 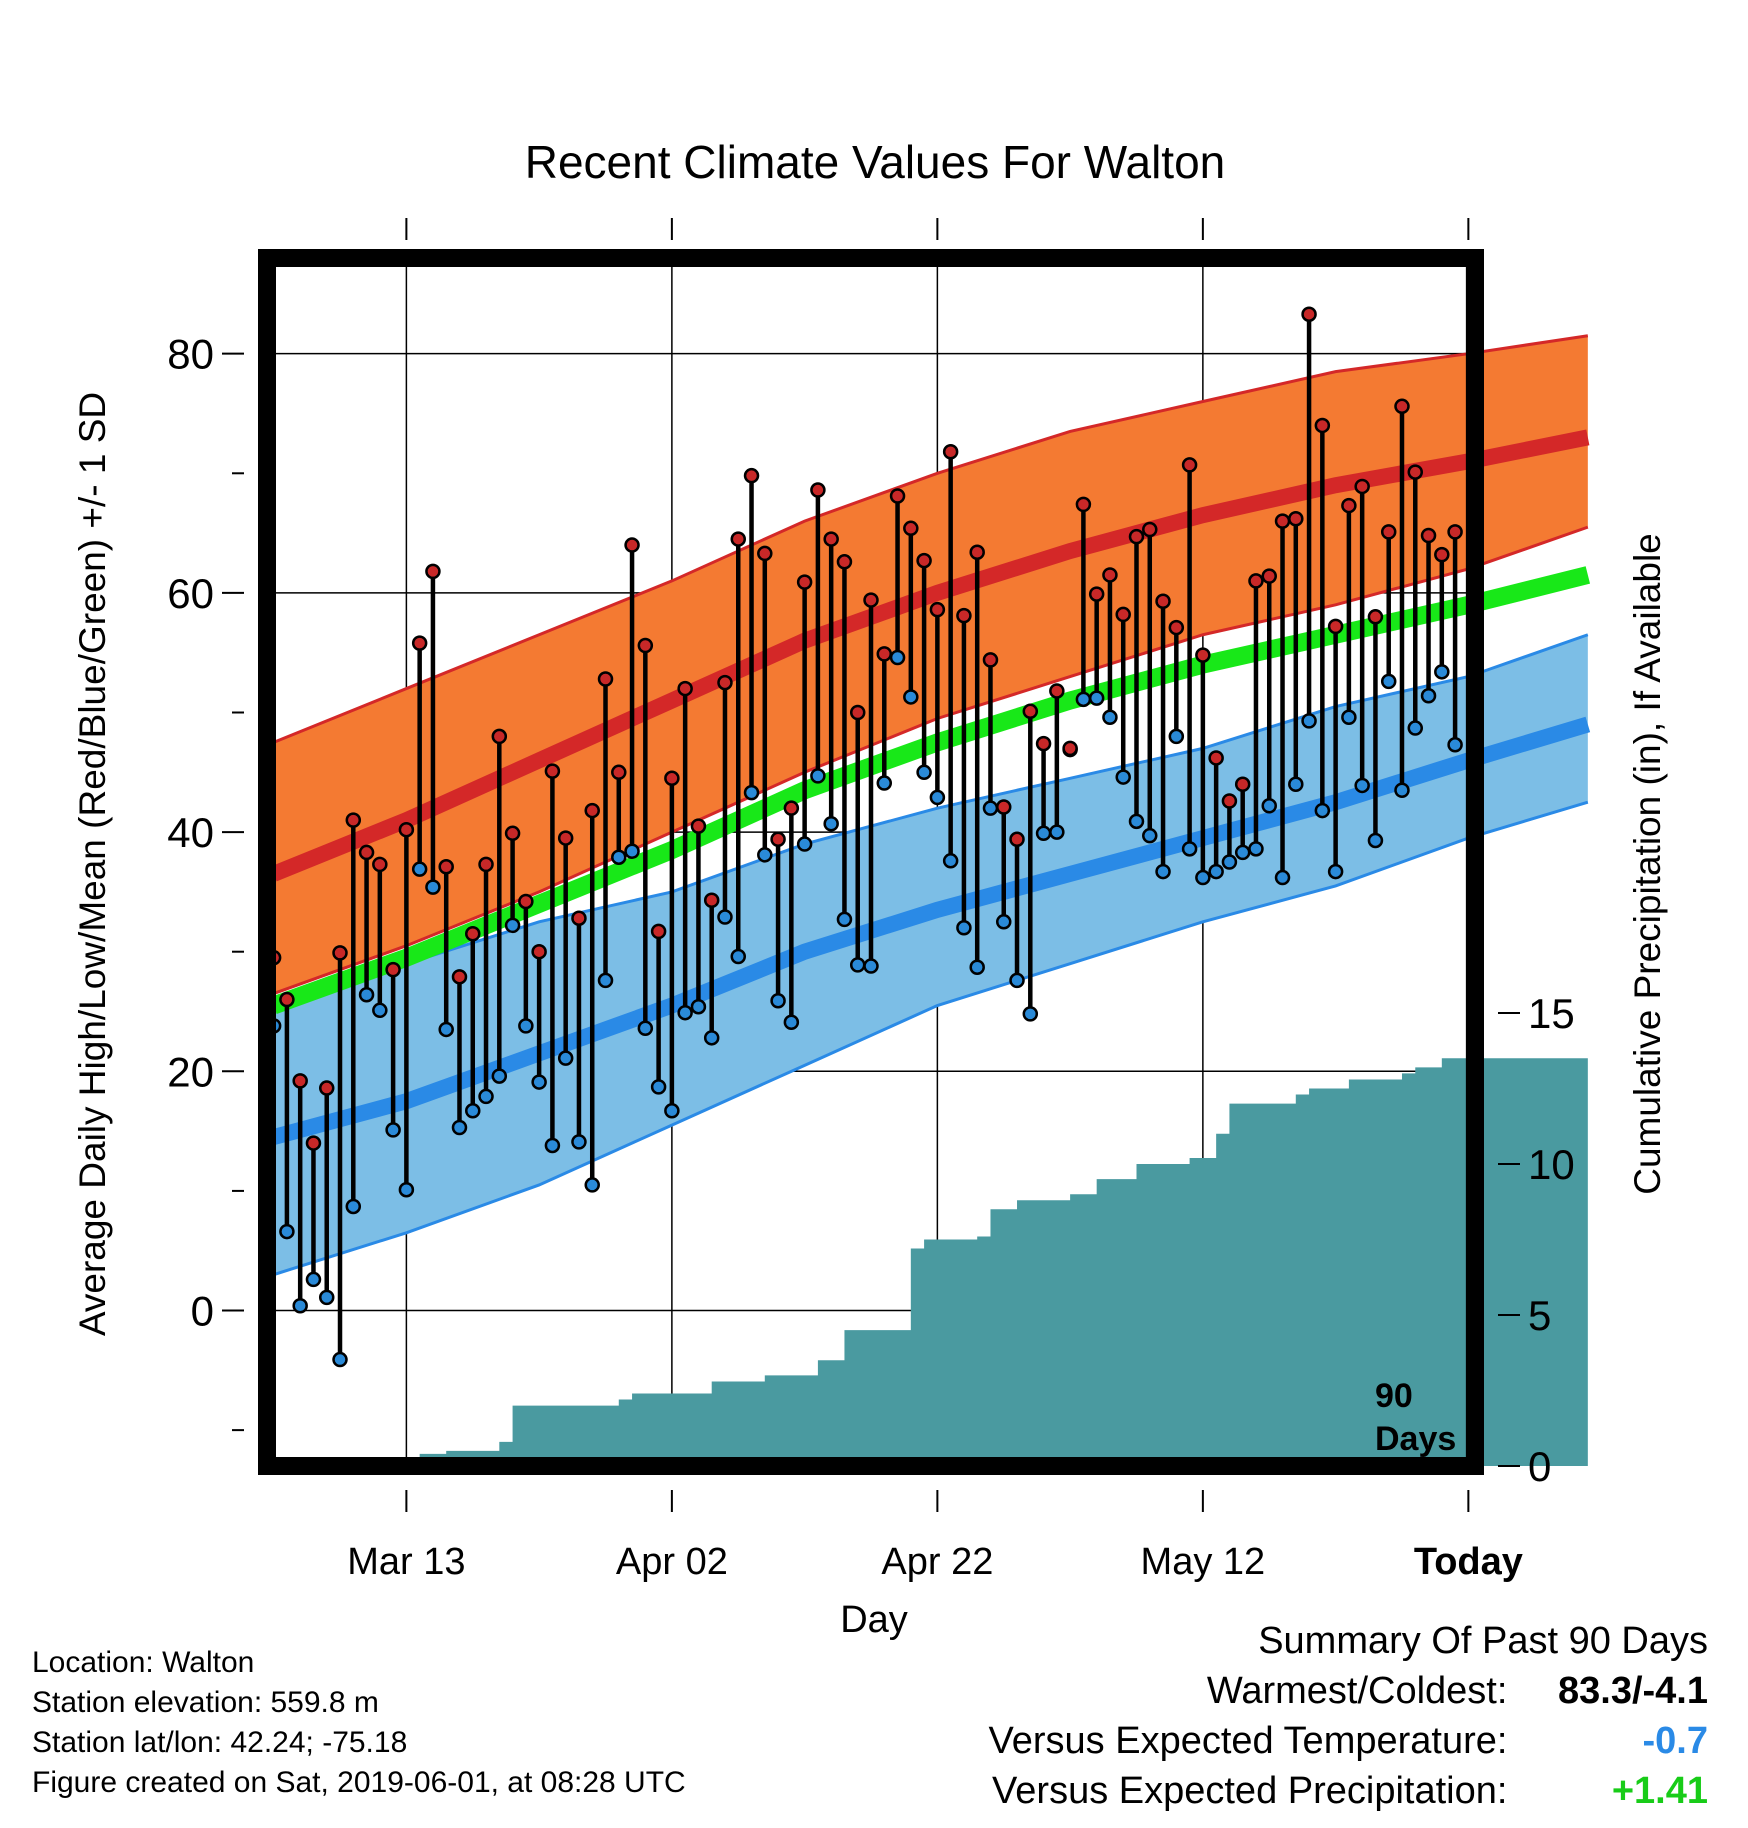 I want to click on today-label-line1: 90, so click(x=1394, y=1396).